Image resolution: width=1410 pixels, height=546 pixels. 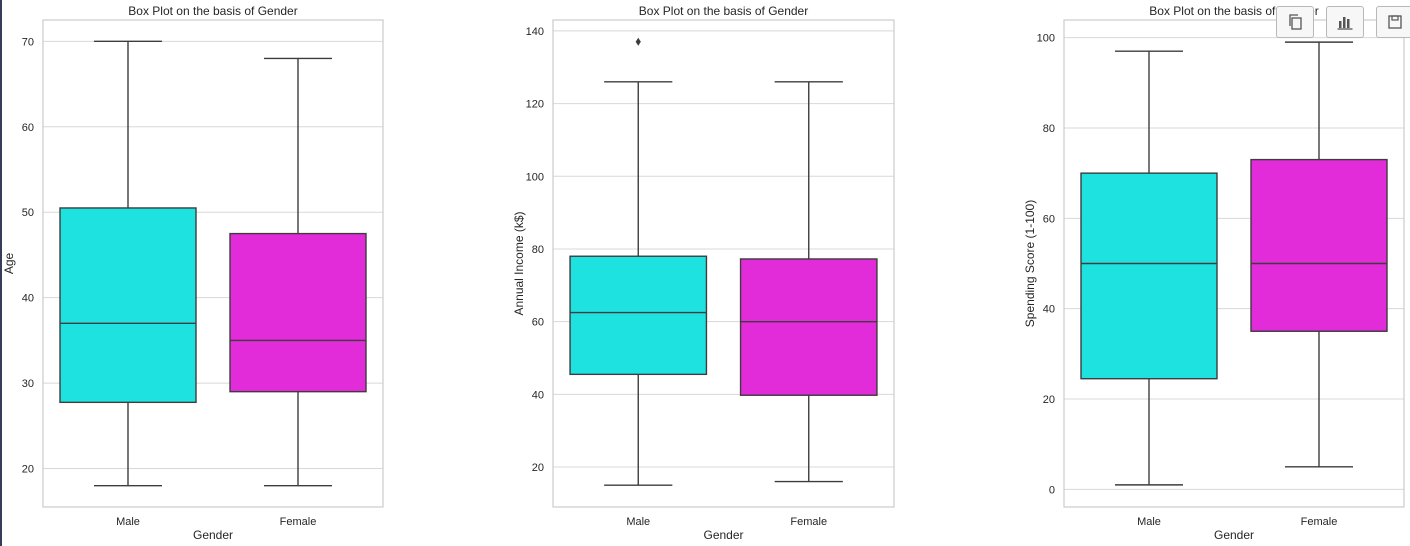 I want to click on copy-button, so click(x=1295, y=22).